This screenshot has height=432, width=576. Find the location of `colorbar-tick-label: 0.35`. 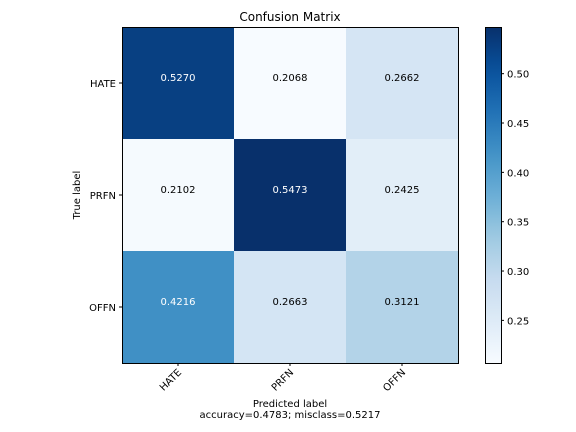

colorbar-tick-label: 0.35 is located at coordinates (518, 223).